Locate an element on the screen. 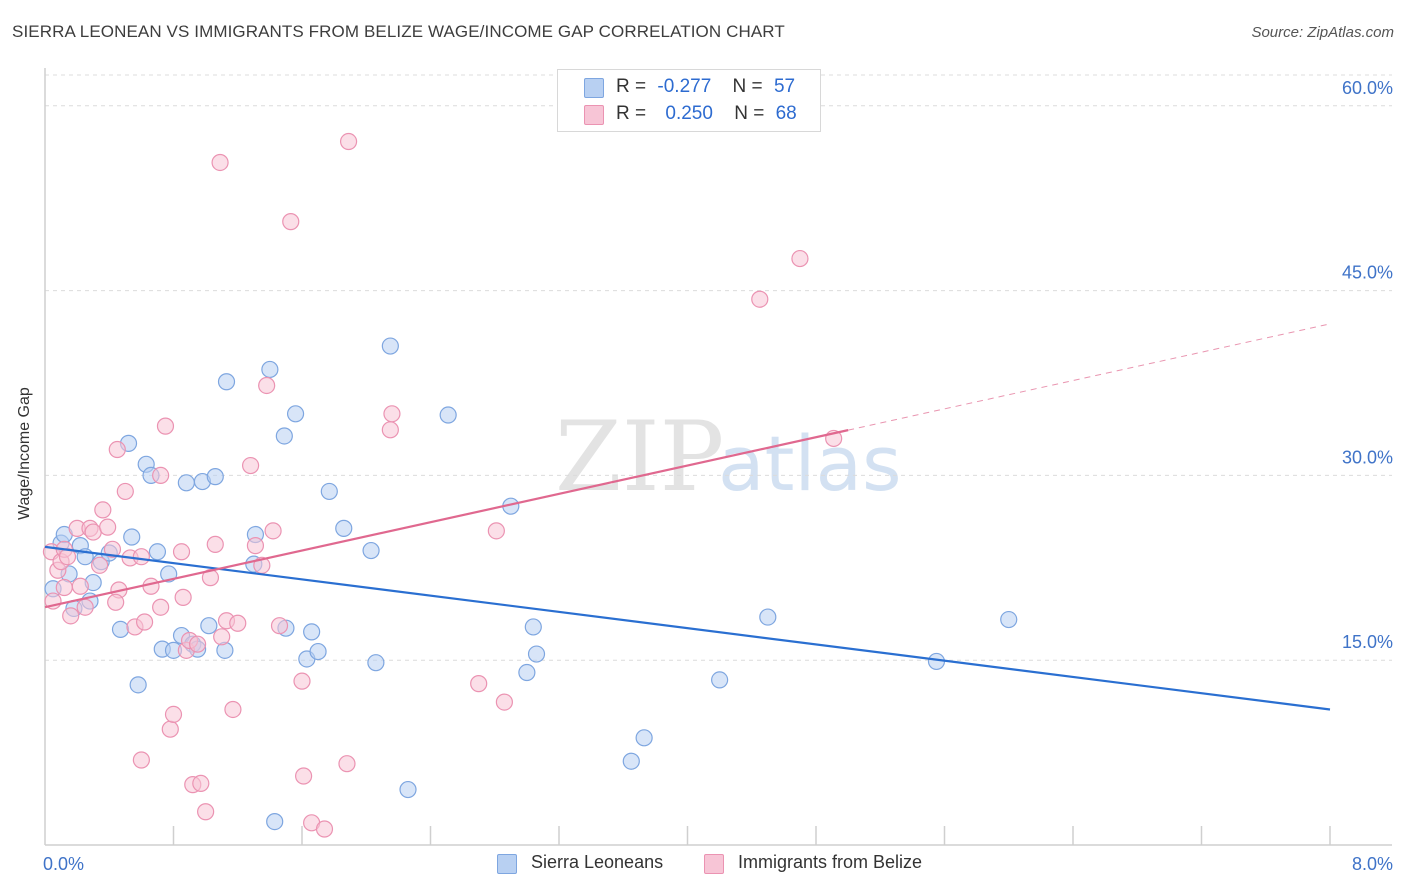 This screenshot has width=1406, height=892. legend-swatch-pink is located at coordinates (594, 115).